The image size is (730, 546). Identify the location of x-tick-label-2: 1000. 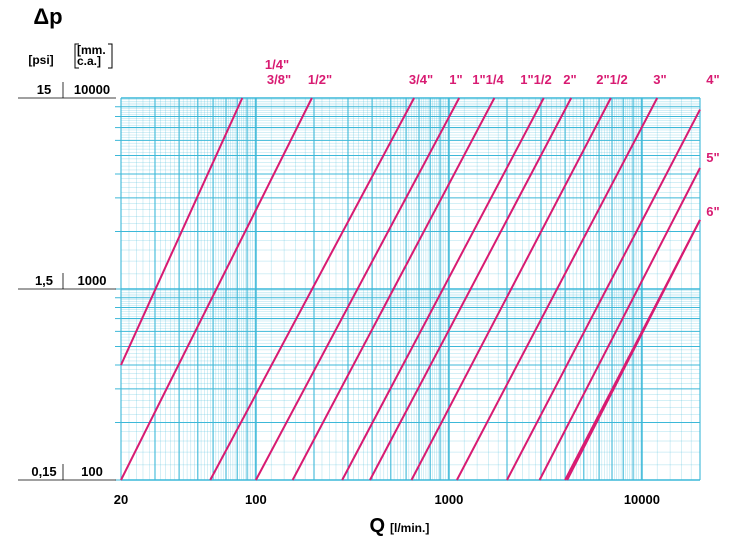
(448, 499).